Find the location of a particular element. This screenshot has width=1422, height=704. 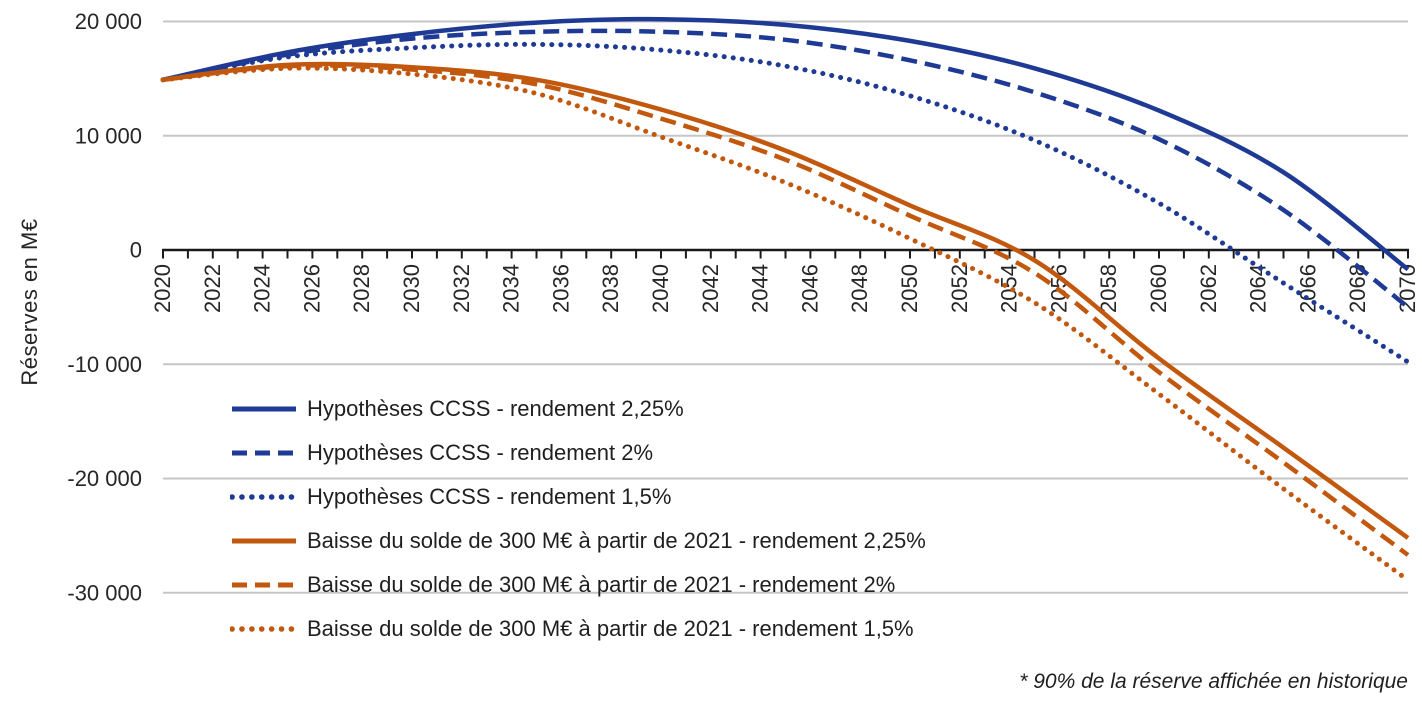

x-tick-label: 2022 is located at coordinates (212, 288).